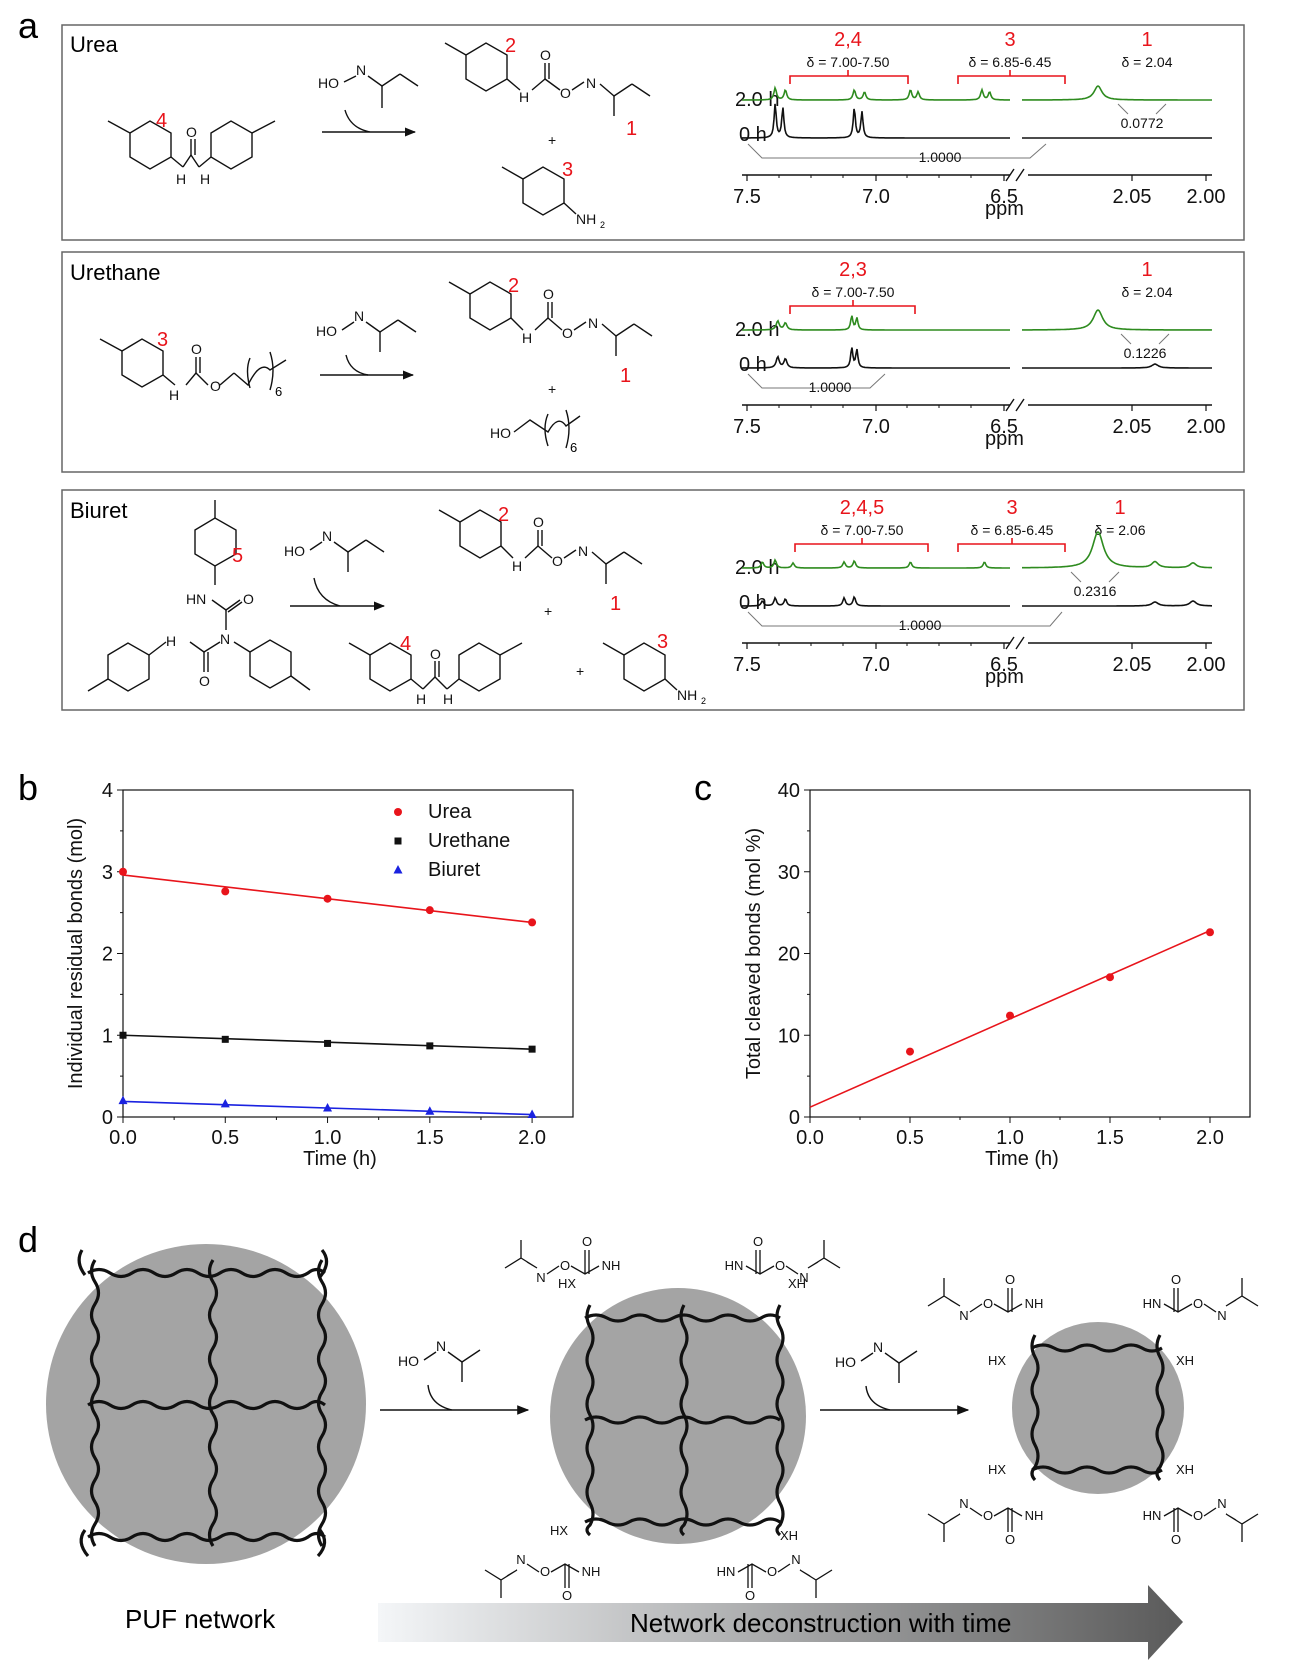 The width and height of the screenshot is (1293, 1673). I want to click on y-tick-label: 40, so click(789, 791).